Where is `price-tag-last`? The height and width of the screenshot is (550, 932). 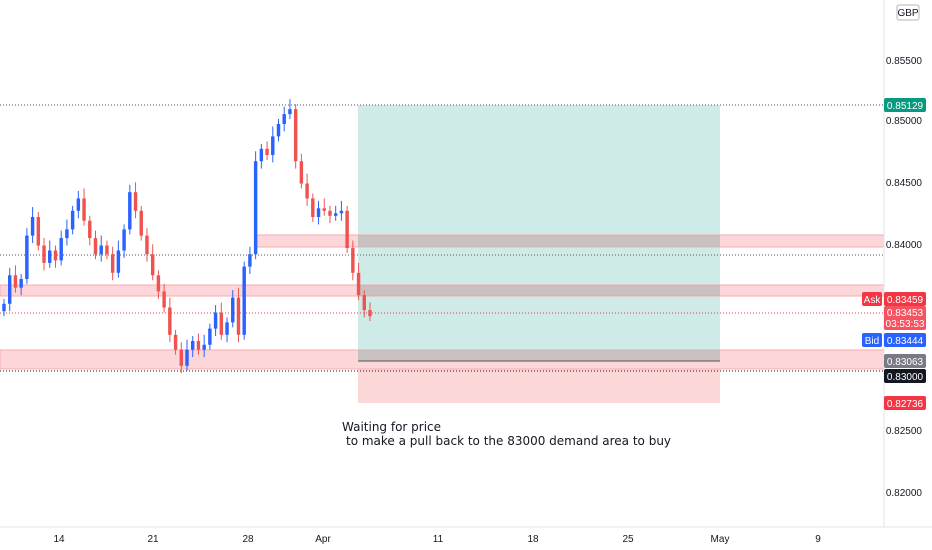 price-tag-last is located at coordinates (905, 318).